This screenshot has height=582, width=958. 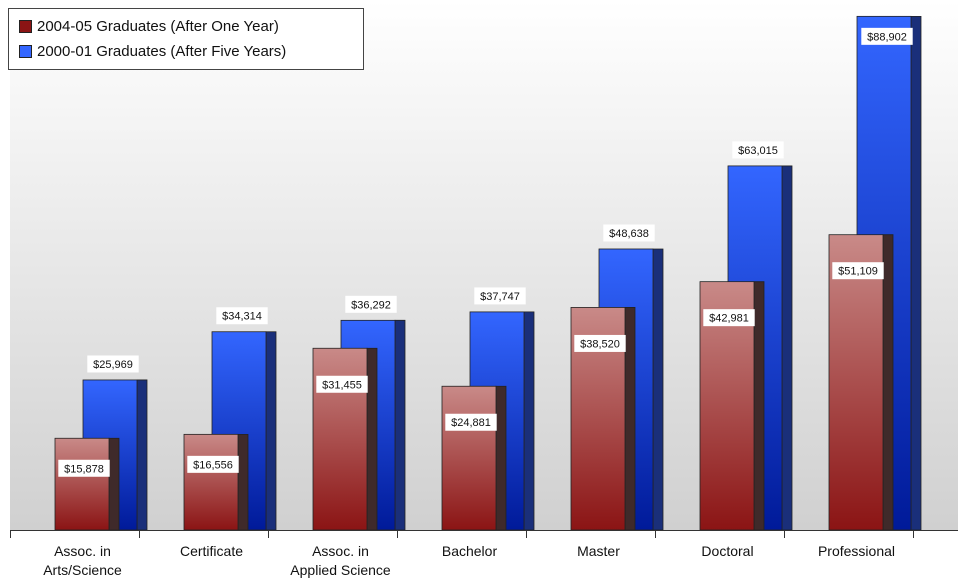 What do you see at coordinates (470, 551) in the screenshot?
I see `category-label-3-0: Bachelor` at bounding box center [470, 551].